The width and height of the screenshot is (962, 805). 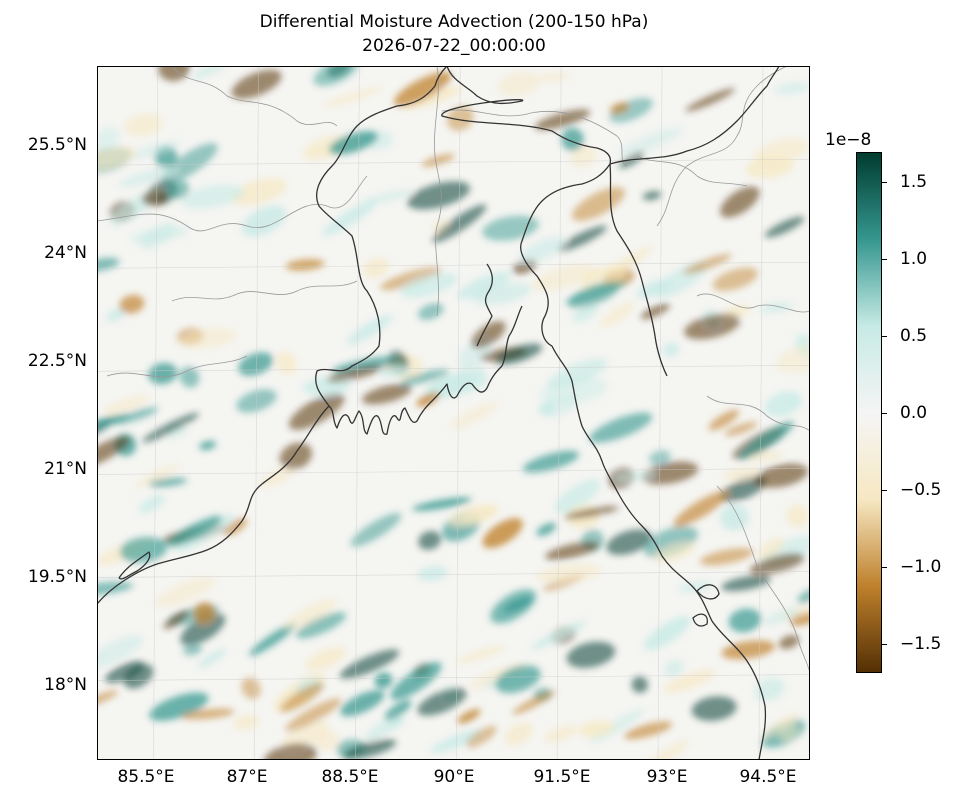 I want to click on lon-tick-label: 90°E, so click(x=454, y=777).